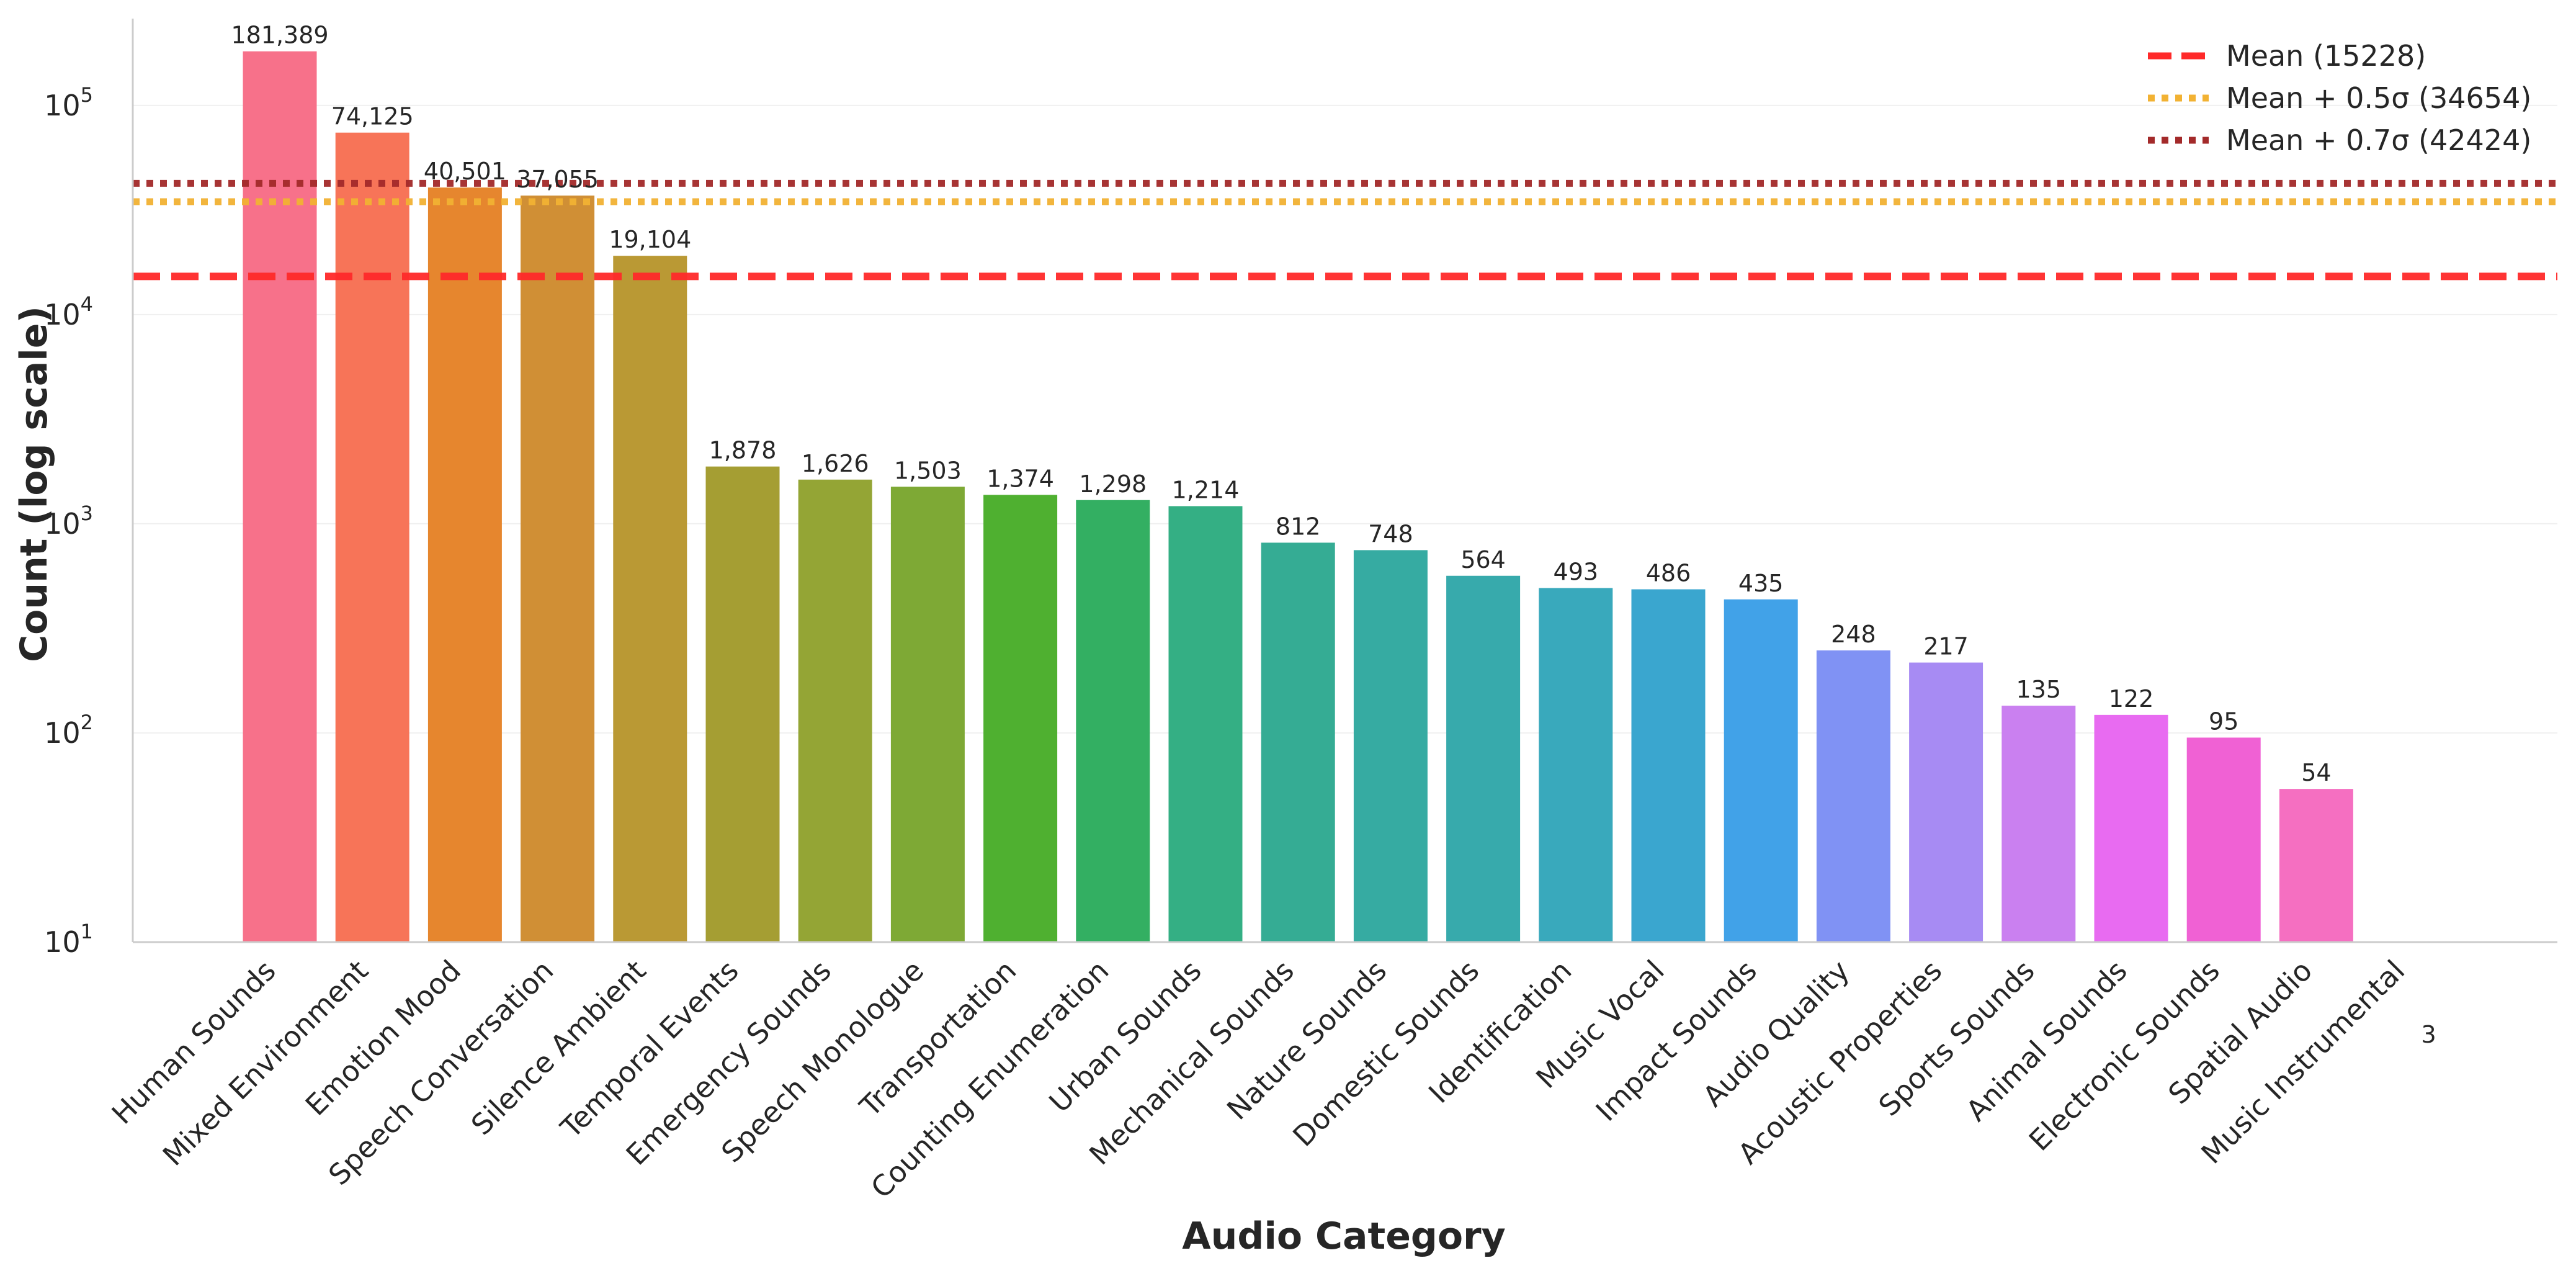 The width and height of the screenshot is (2576, 1276). What do you see at coordinates (1306, 1040) in the screenshot?
I see `x-tick-label: Nature Sounds` at bounding box center [1306, 1040].